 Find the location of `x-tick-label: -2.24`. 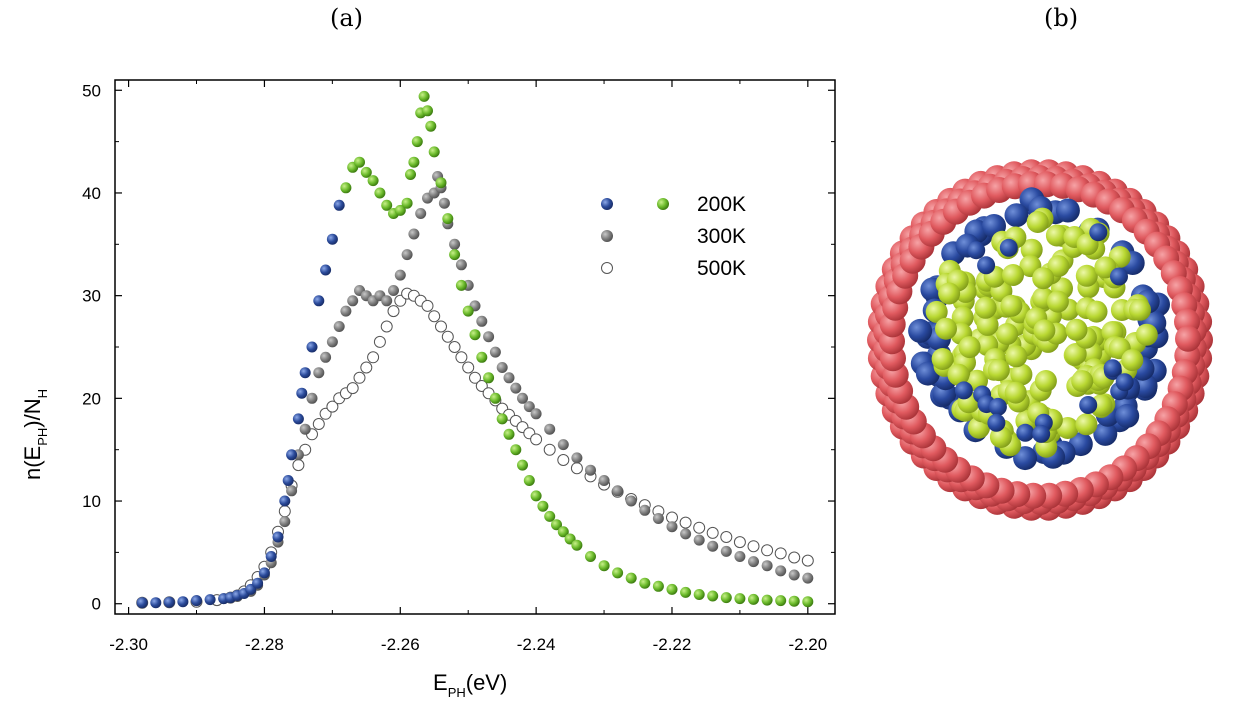

x-tick-label: -2.24 is located at coordinates (536, 644).